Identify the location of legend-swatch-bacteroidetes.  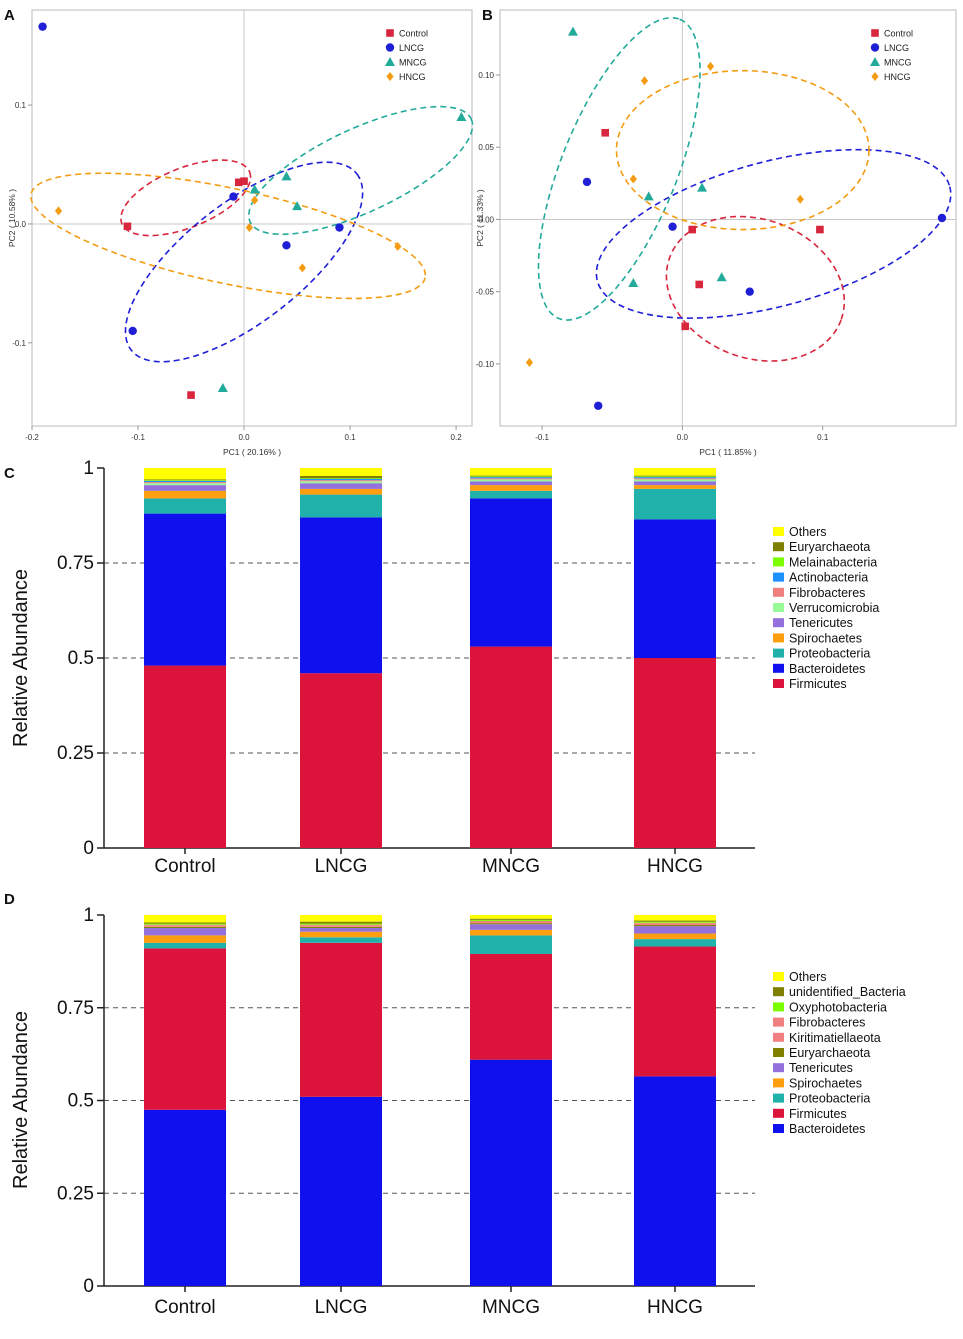
(778, 668).